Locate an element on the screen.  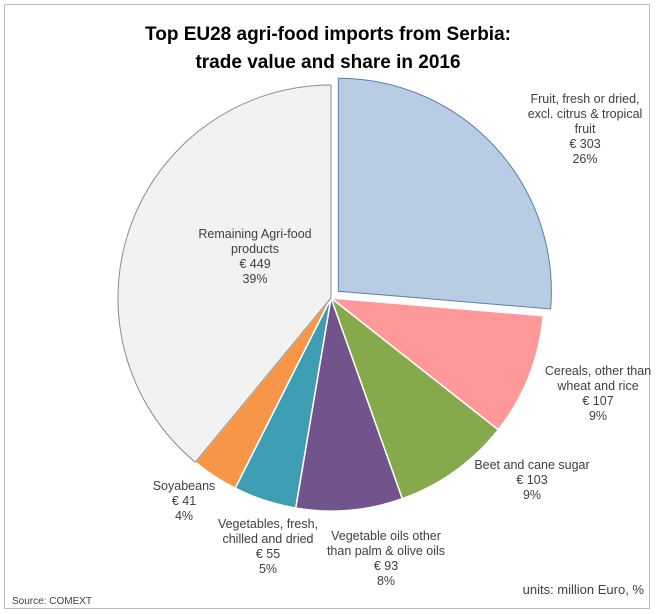
slice-label-text: Soyabeans is located at coordinates (184, 486).